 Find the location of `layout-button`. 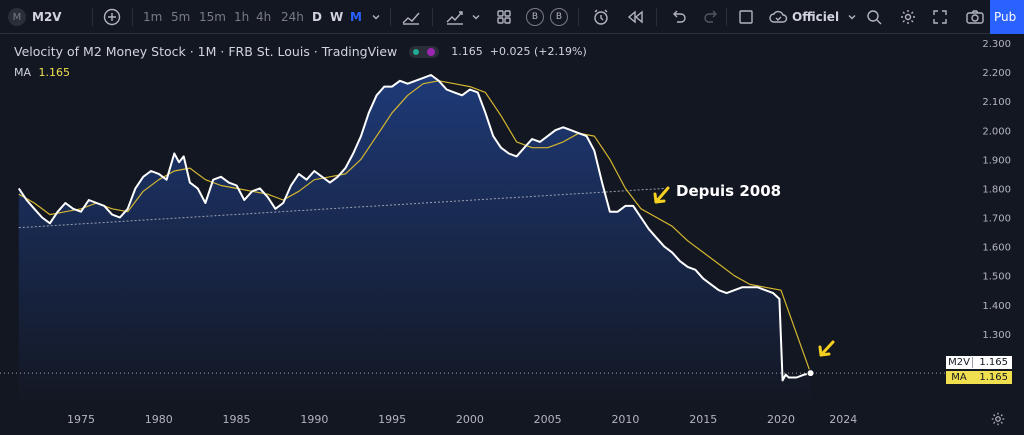

layout-button is located at coordinates (504, 17).